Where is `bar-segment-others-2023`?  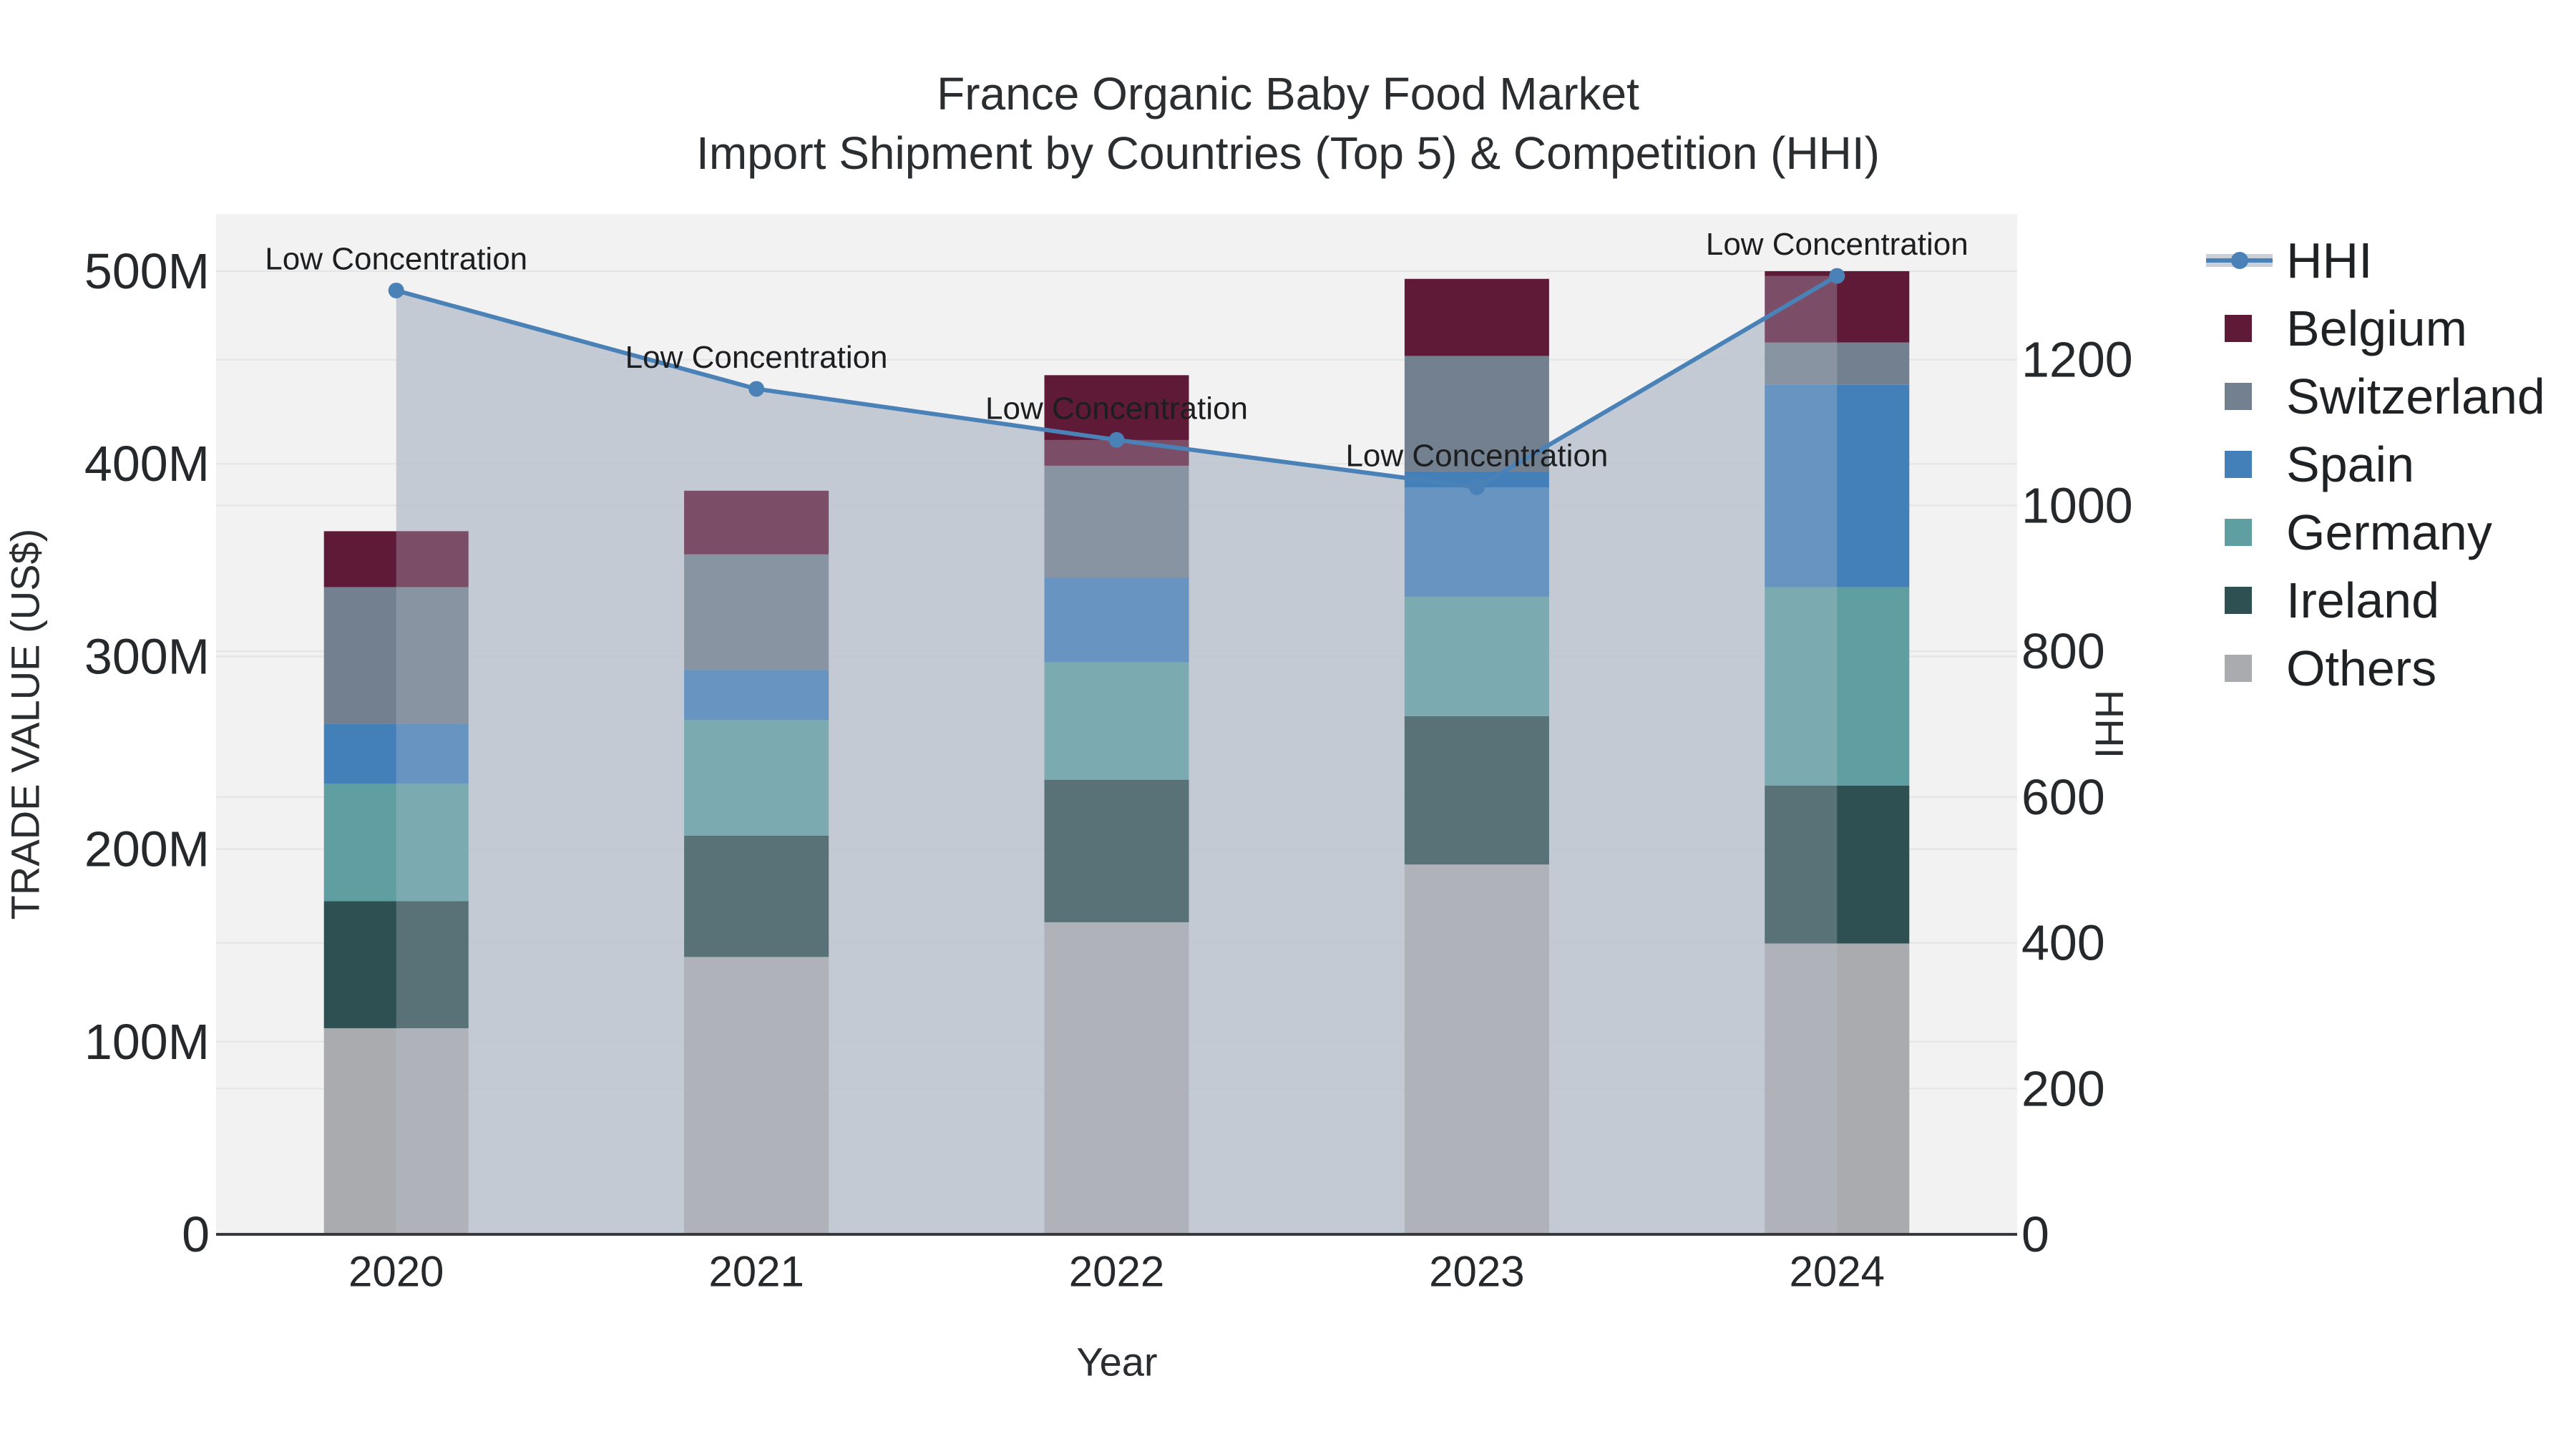
bar-segment-others-2023 is located at coordinates (1476, 1049).